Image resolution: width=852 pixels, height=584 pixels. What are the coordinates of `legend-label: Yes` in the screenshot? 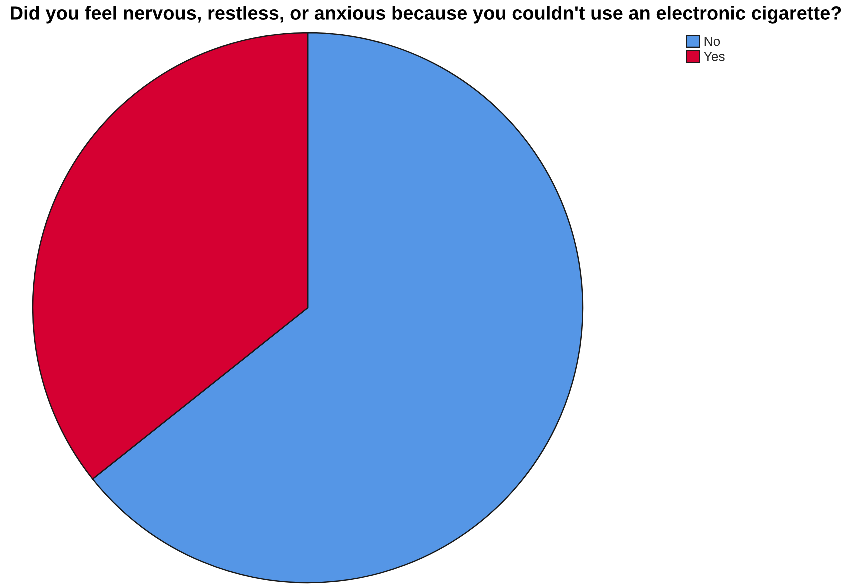 It's located at (714, 57).